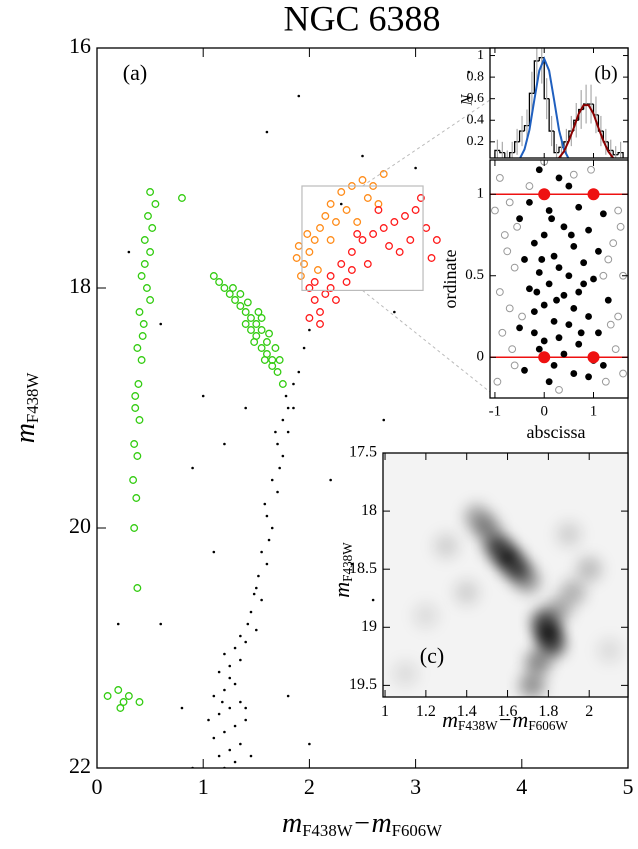 The height and width of the screenshot is (849, 638). What do you see at coordinates (32, 398) in the screenshot?
I see `label-subscript: F438W` at bounding box center [32, 398].